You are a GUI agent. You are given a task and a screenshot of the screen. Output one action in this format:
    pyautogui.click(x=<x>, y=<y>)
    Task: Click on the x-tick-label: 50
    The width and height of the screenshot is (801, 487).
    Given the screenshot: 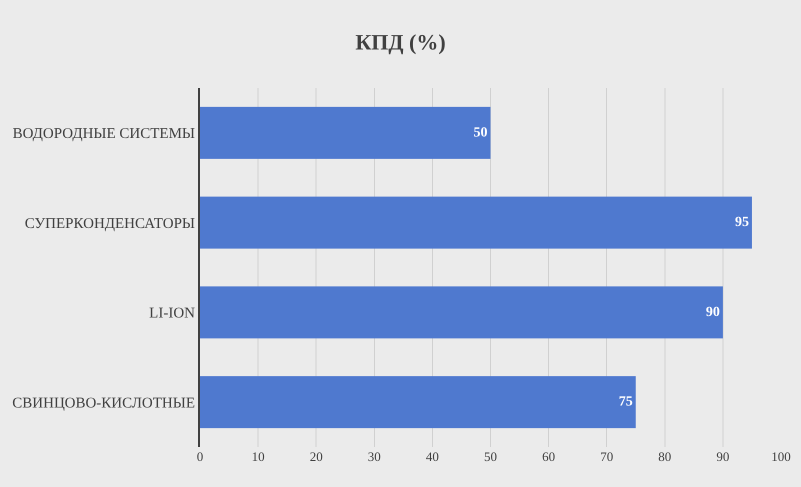 What is the action you would take?
    pyautogui.click(x=490, y=456)
    